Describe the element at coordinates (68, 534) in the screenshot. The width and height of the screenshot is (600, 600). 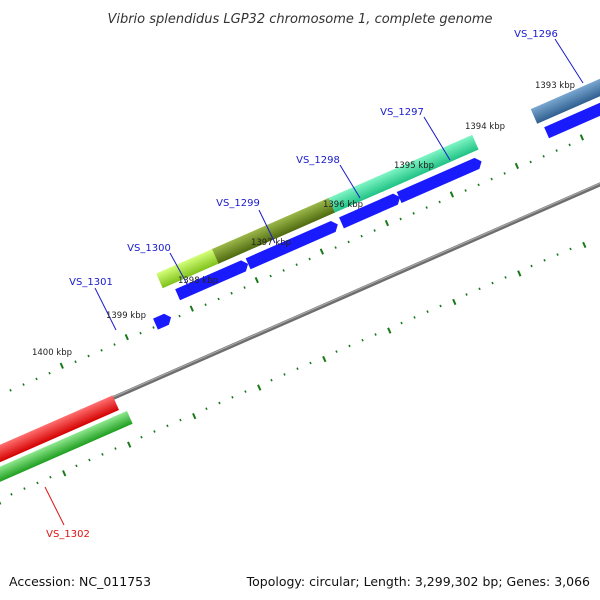
I see `gene-label-VS_1302: VS_1302` at that location.